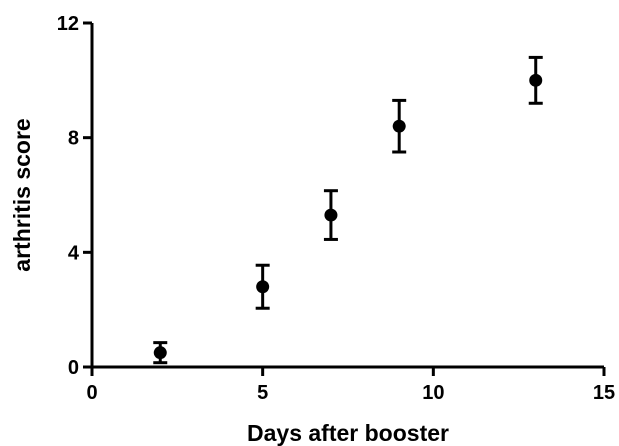  I want to click on x-tick-label: 0, so click(91, 393).